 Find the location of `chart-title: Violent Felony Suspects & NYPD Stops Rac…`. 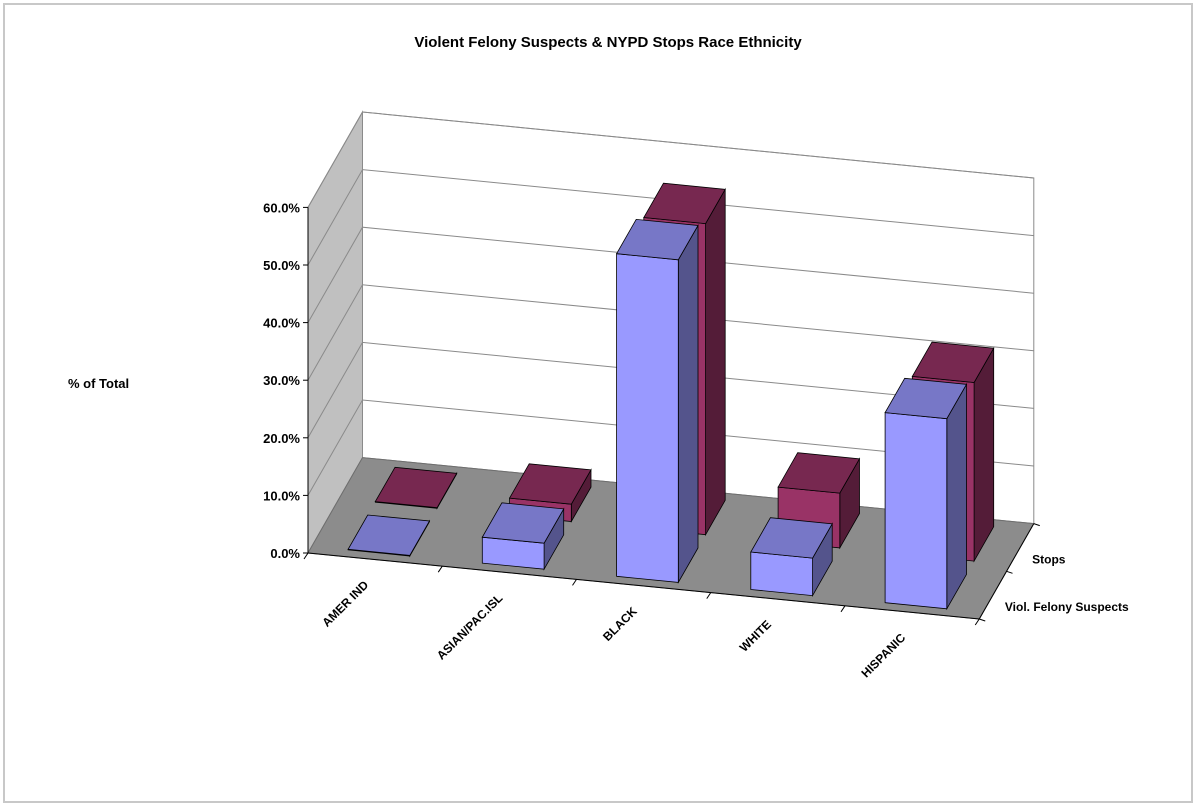

chart-title: Violent Felony Suspects & NYPD Stops Rac… is located at coordinates (608, 42).